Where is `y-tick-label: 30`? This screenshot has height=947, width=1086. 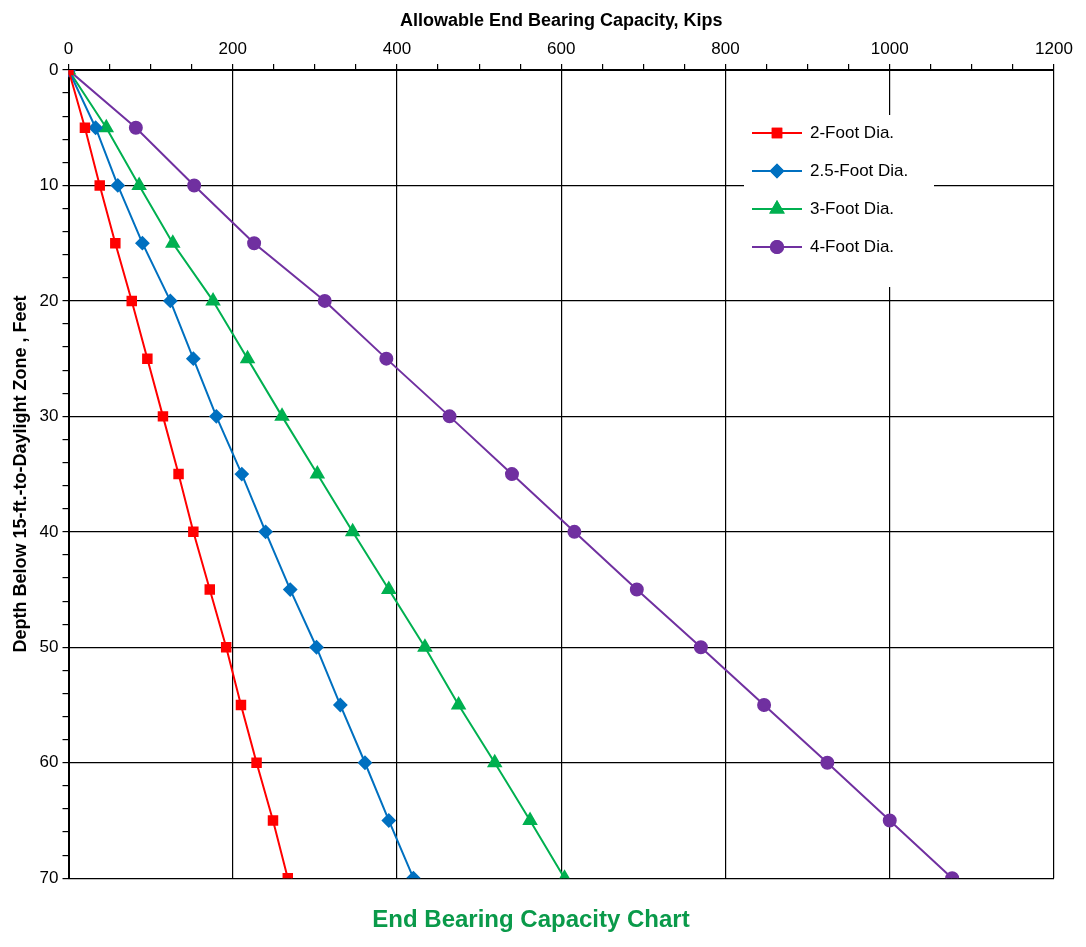 y-tick-label: 30 is located at coordinates (49, 416).